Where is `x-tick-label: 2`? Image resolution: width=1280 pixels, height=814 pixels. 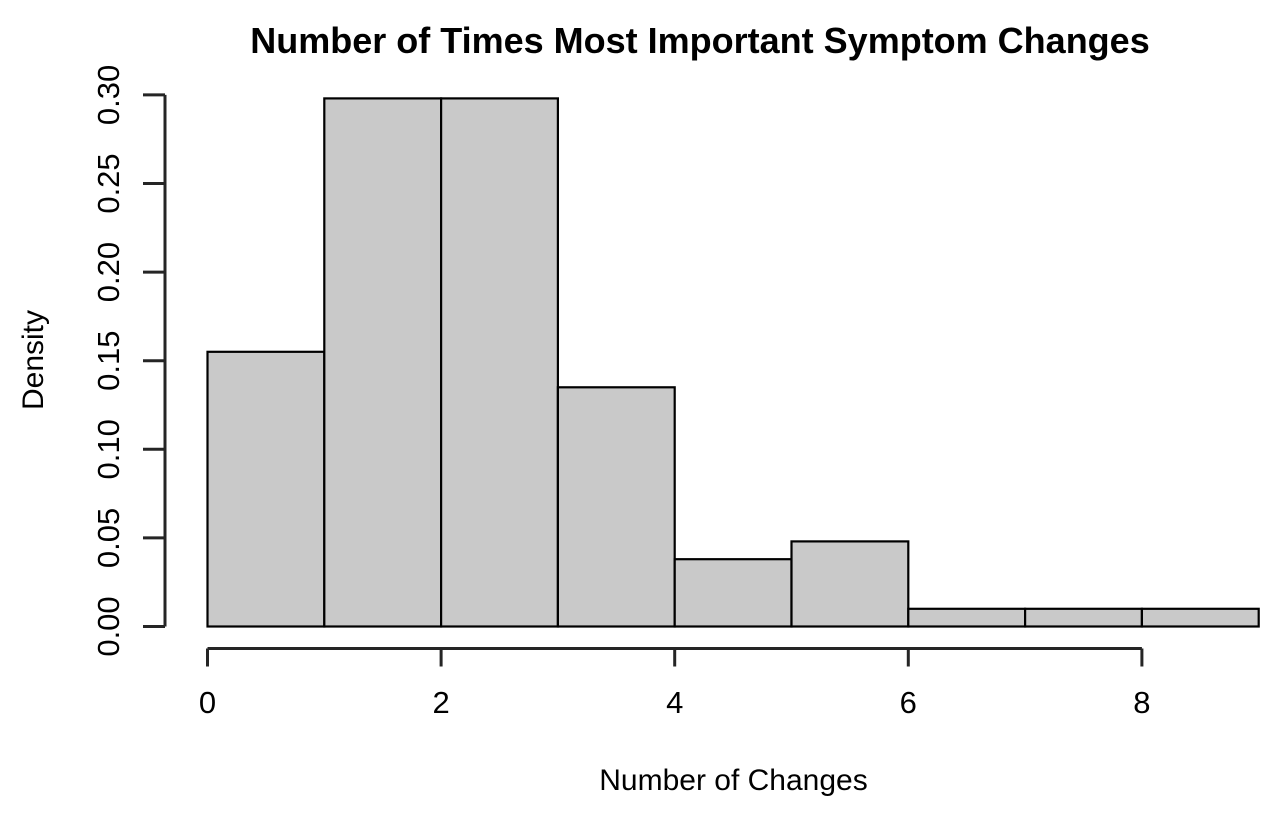
x-tick-label: 2 is located at coordinates (440, 702).